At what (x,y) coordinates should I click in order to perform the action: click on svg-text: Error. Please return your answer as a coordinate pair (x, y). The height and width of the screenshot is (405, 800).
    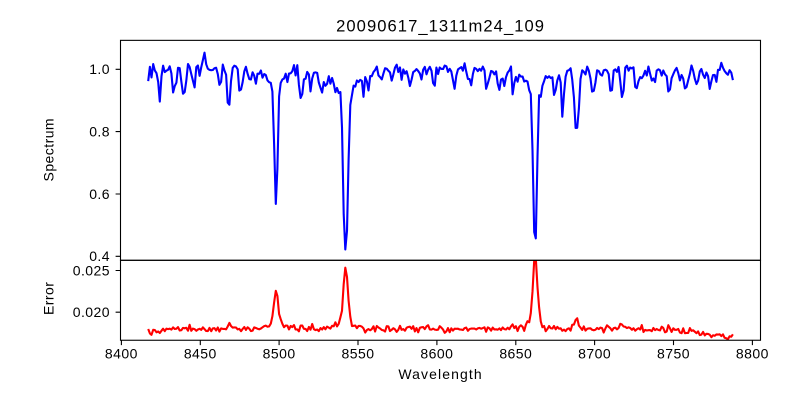
    Looking at the image, I should click on (49, 298).